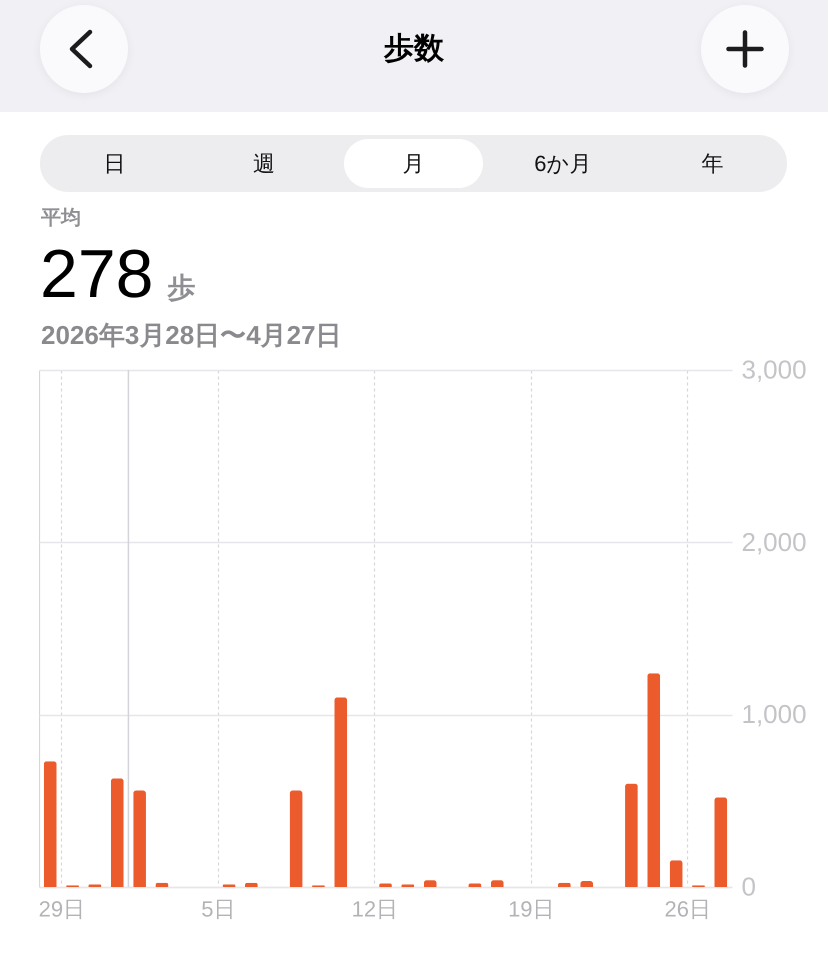  I want to click on y-tick-label: 2,000, so click(774, 541).